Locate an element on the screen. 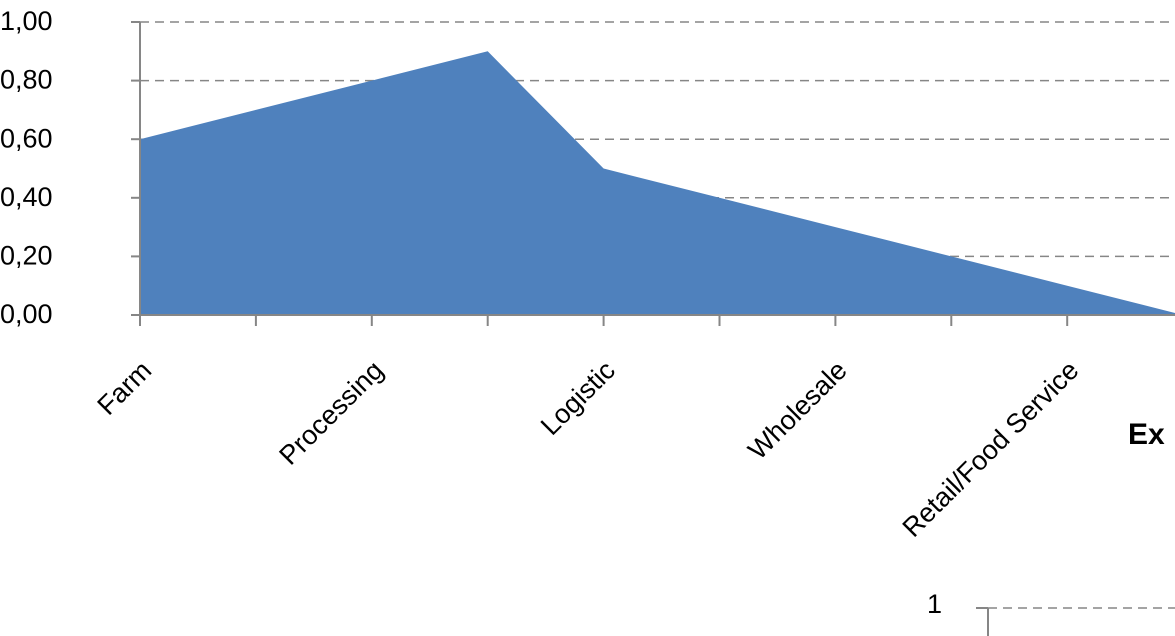  x-tick-label: Wholesale is located at coordinates (797, 410).